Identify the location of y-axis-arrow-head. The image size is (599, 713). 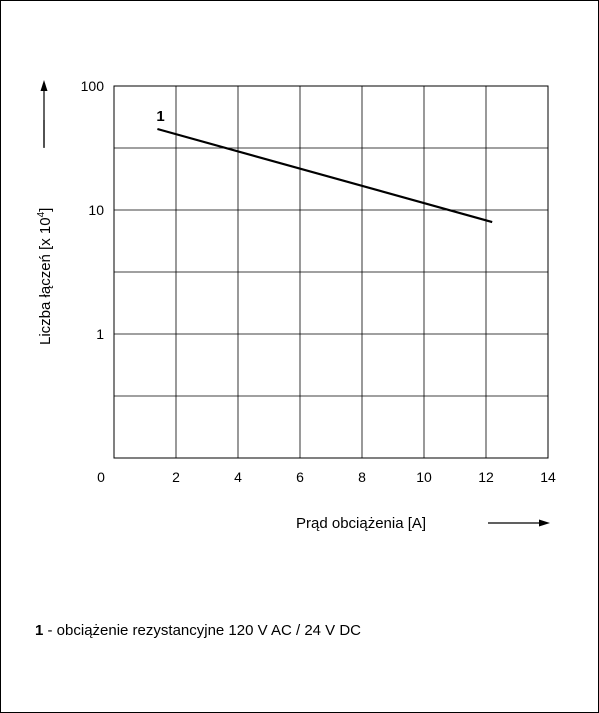
(44, 85).